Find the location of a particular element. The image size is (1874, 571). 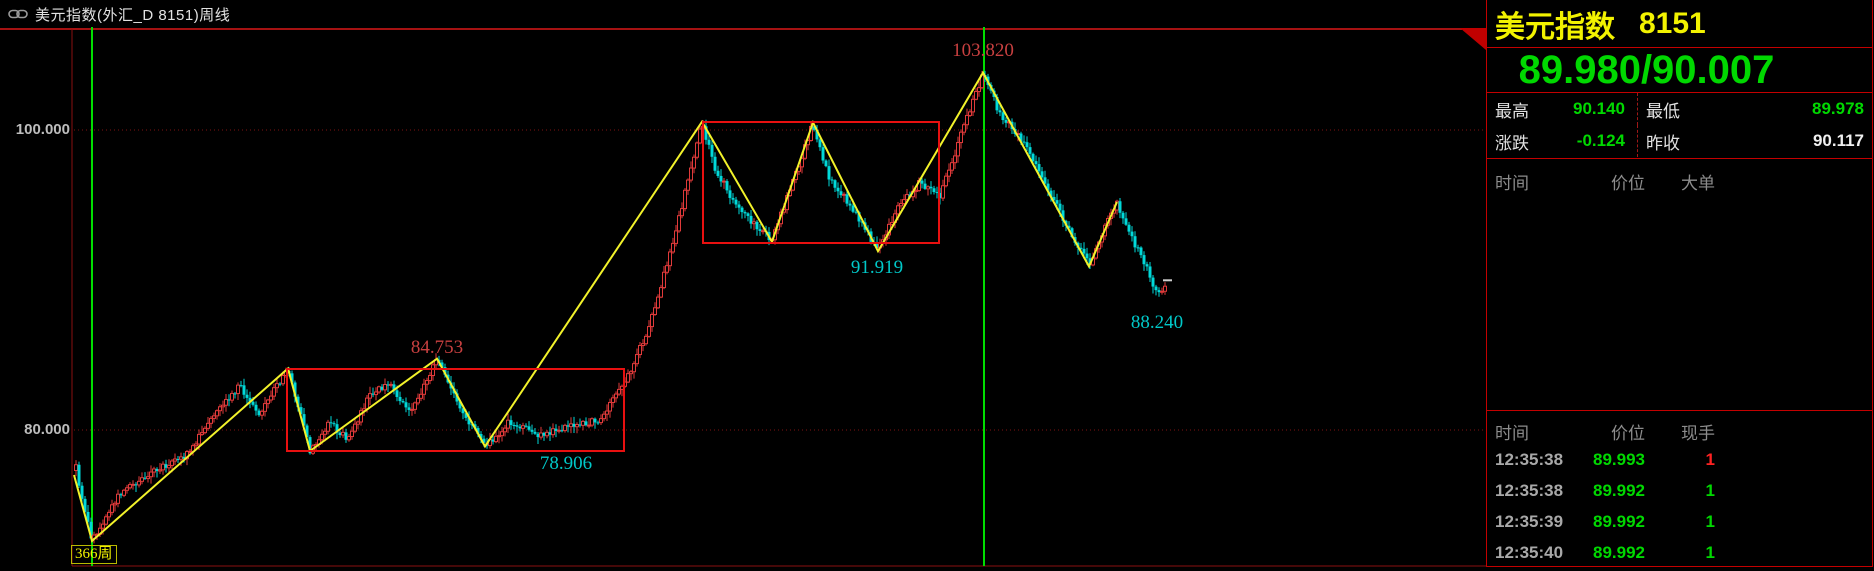

tick-time: 12:35:40 is located at coordinates (1529, 552).